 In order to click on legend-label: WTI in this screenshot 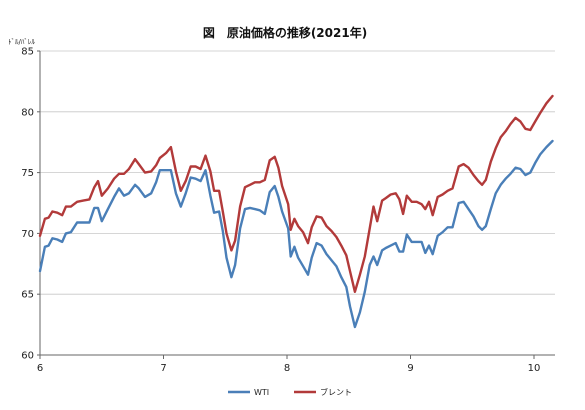, I will do `click(261, 392)`.